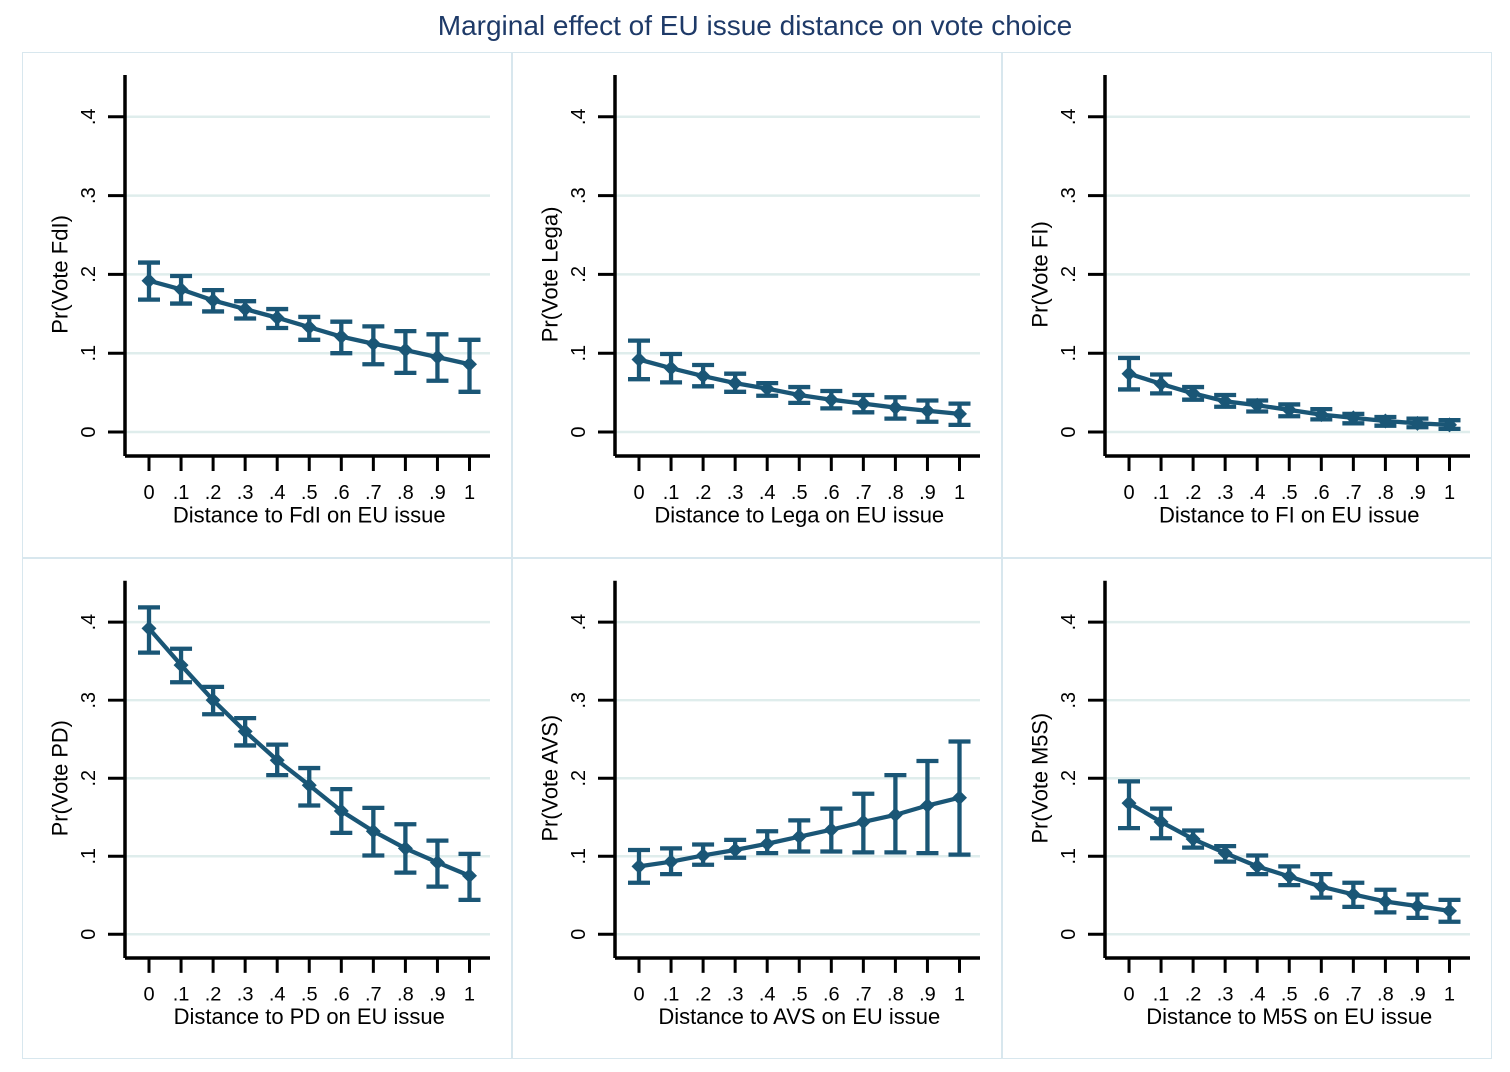 The height and width of the screenshot is (1072, 1510). What do you see at coordinates (1289, 1016) in the screenshot?
I see `x-axis-title: Distance to M5S on EU issue` at bounding box center [1289, 1016].